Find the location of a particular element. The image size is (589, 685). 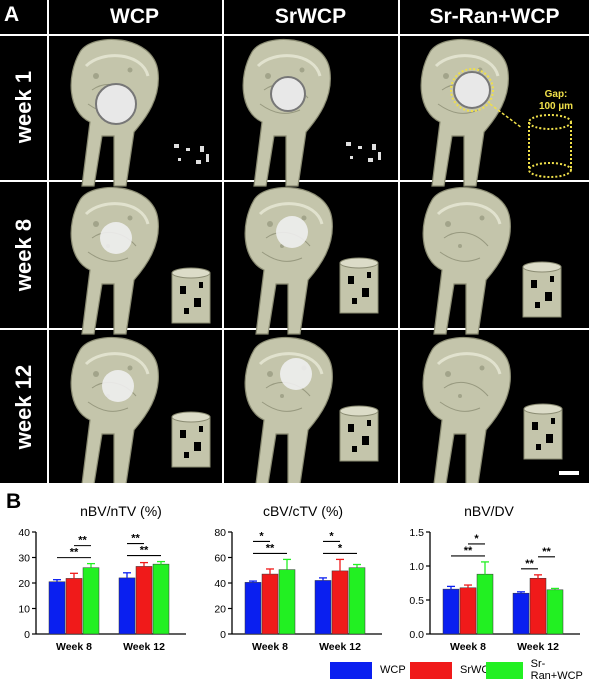

scale-bar is located at coordinates (569, 473).